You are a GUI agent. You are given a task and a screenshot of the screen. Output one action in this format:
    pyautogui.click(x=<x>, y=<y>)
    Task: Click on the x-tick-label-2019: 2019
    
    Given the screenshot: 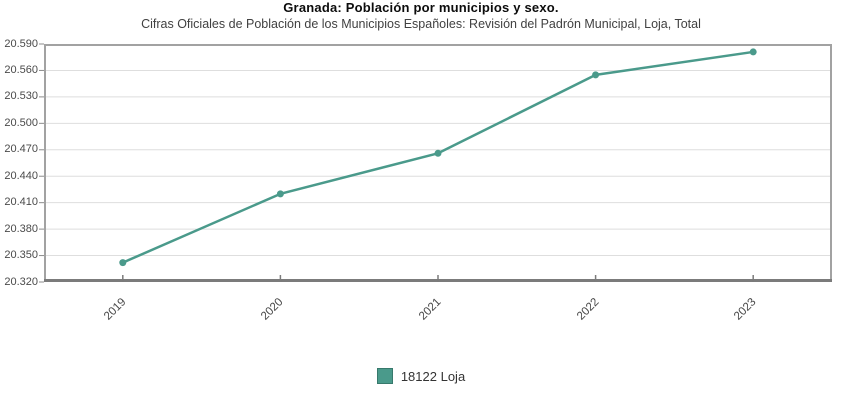 What is the action you would take?
    pyautogui.click(x=115, y=309)
    